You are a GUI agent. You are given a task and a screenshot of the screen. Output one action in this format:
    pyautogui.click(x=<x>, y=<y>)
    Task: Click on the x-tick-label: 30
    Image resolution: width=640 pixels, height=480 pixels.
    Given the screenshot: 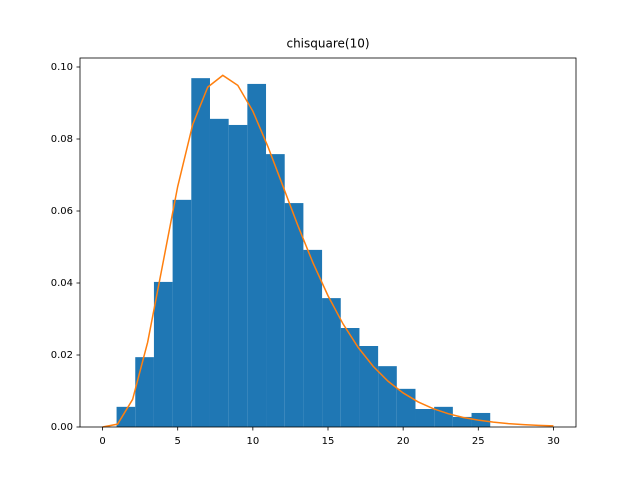 What is the action you would take?
    pyautogui.click(x=553, y=441)
    